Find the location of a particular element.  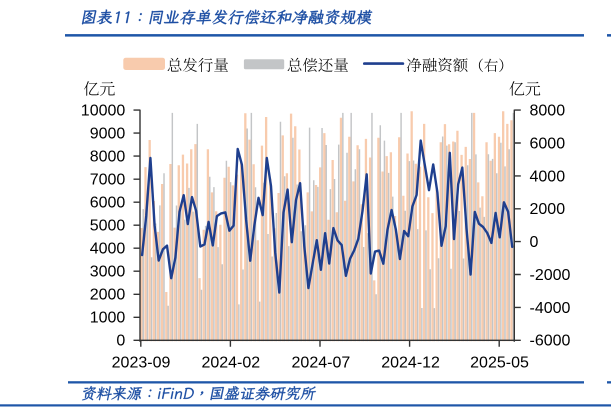

svg-text: 7000 is located at coordinates (108, 180).